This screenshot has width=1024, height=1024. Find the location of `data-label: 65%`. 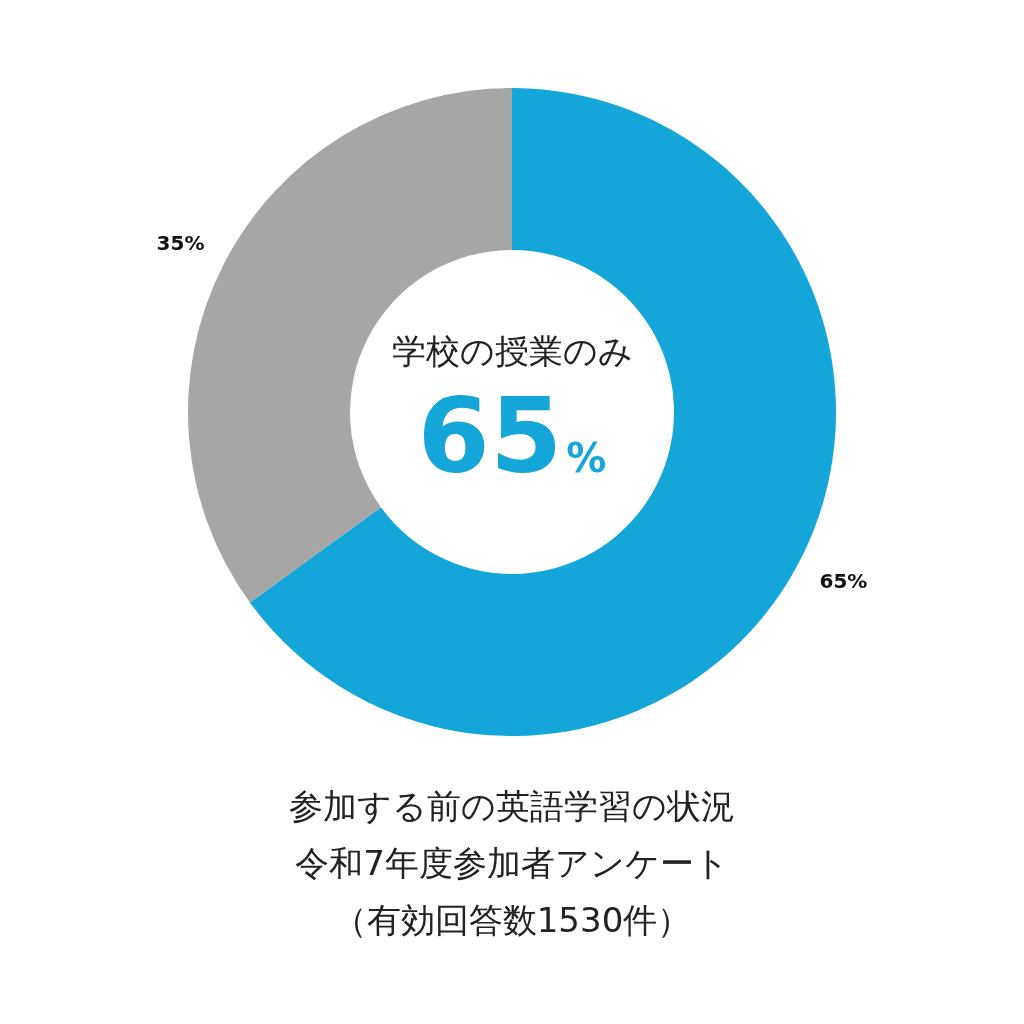

data-label: 65% is located at coordinates (843, 580).